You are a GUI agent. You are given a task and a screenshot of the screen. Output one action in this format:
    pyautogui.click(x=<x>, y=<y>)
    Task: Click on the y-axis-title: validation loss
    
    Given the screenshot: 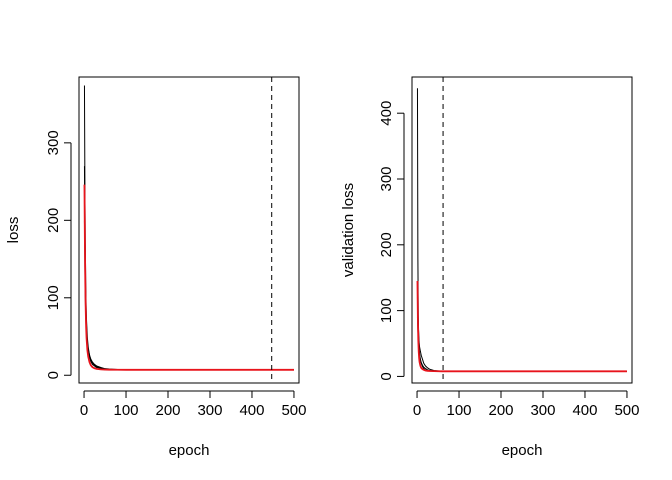 What is the action you would take?
    pyautogui.click(x=348, y=230)
    